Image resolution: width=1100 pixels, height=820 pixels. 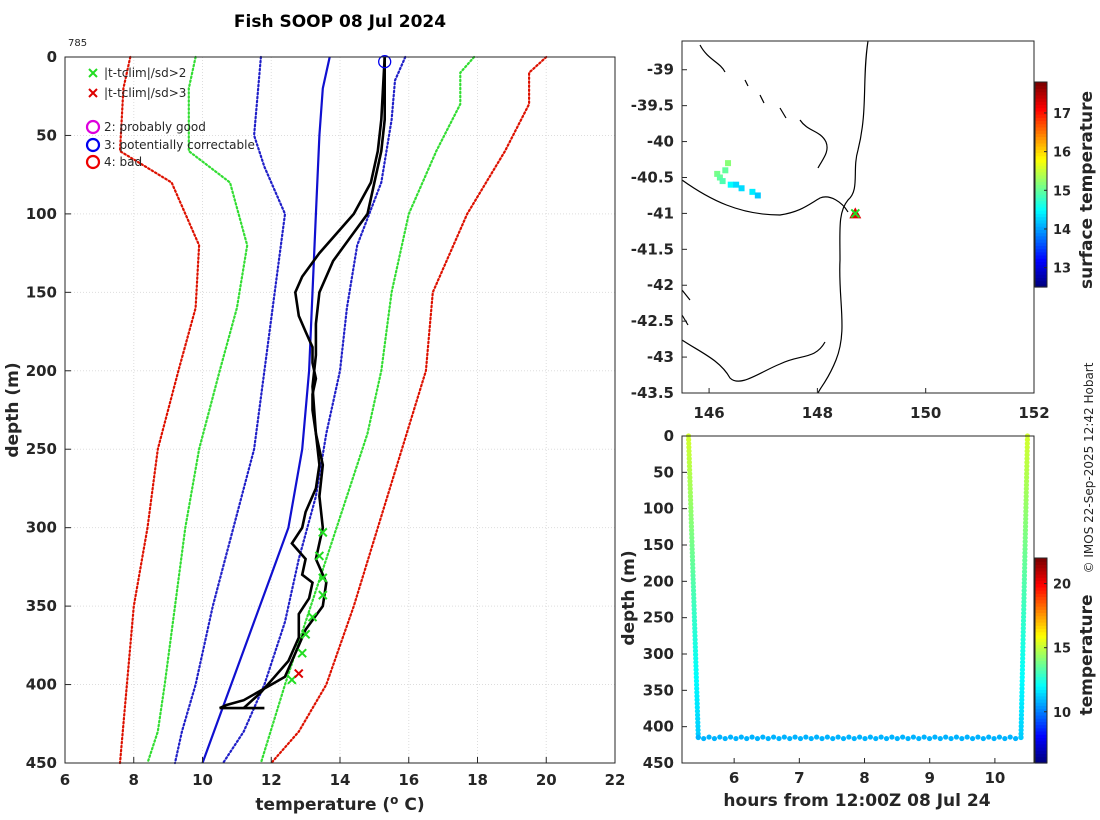 I want to click on time-depth-points, so click(x=858, y=587).